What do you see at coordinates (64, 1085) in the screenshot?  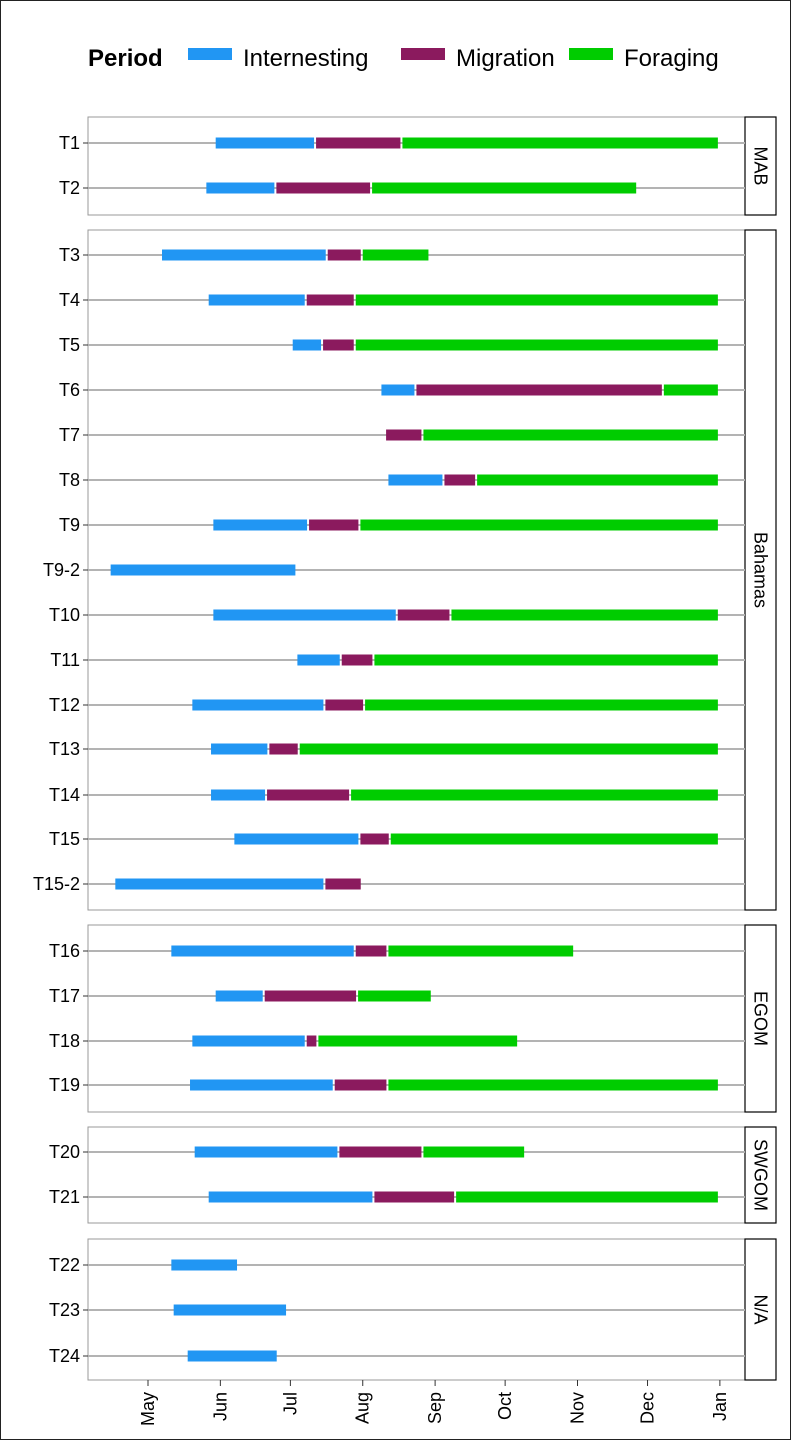 I see `y-tick-label: T19` at bounding box center [64, 1085].